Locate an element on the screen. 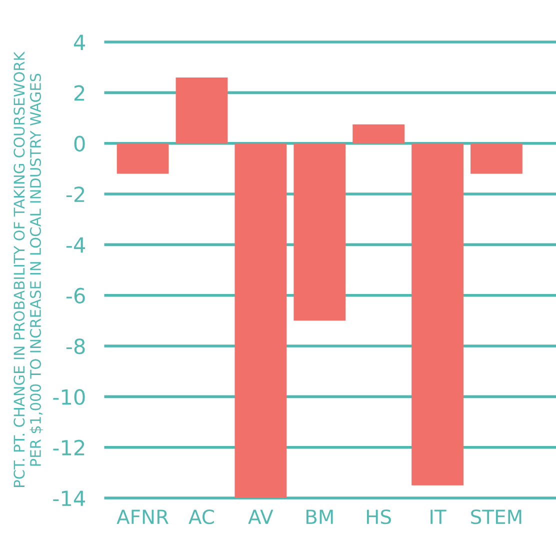 This screenshot has height=534, width=556. y-tick-label: -14 is located at coordinates (69, 498).